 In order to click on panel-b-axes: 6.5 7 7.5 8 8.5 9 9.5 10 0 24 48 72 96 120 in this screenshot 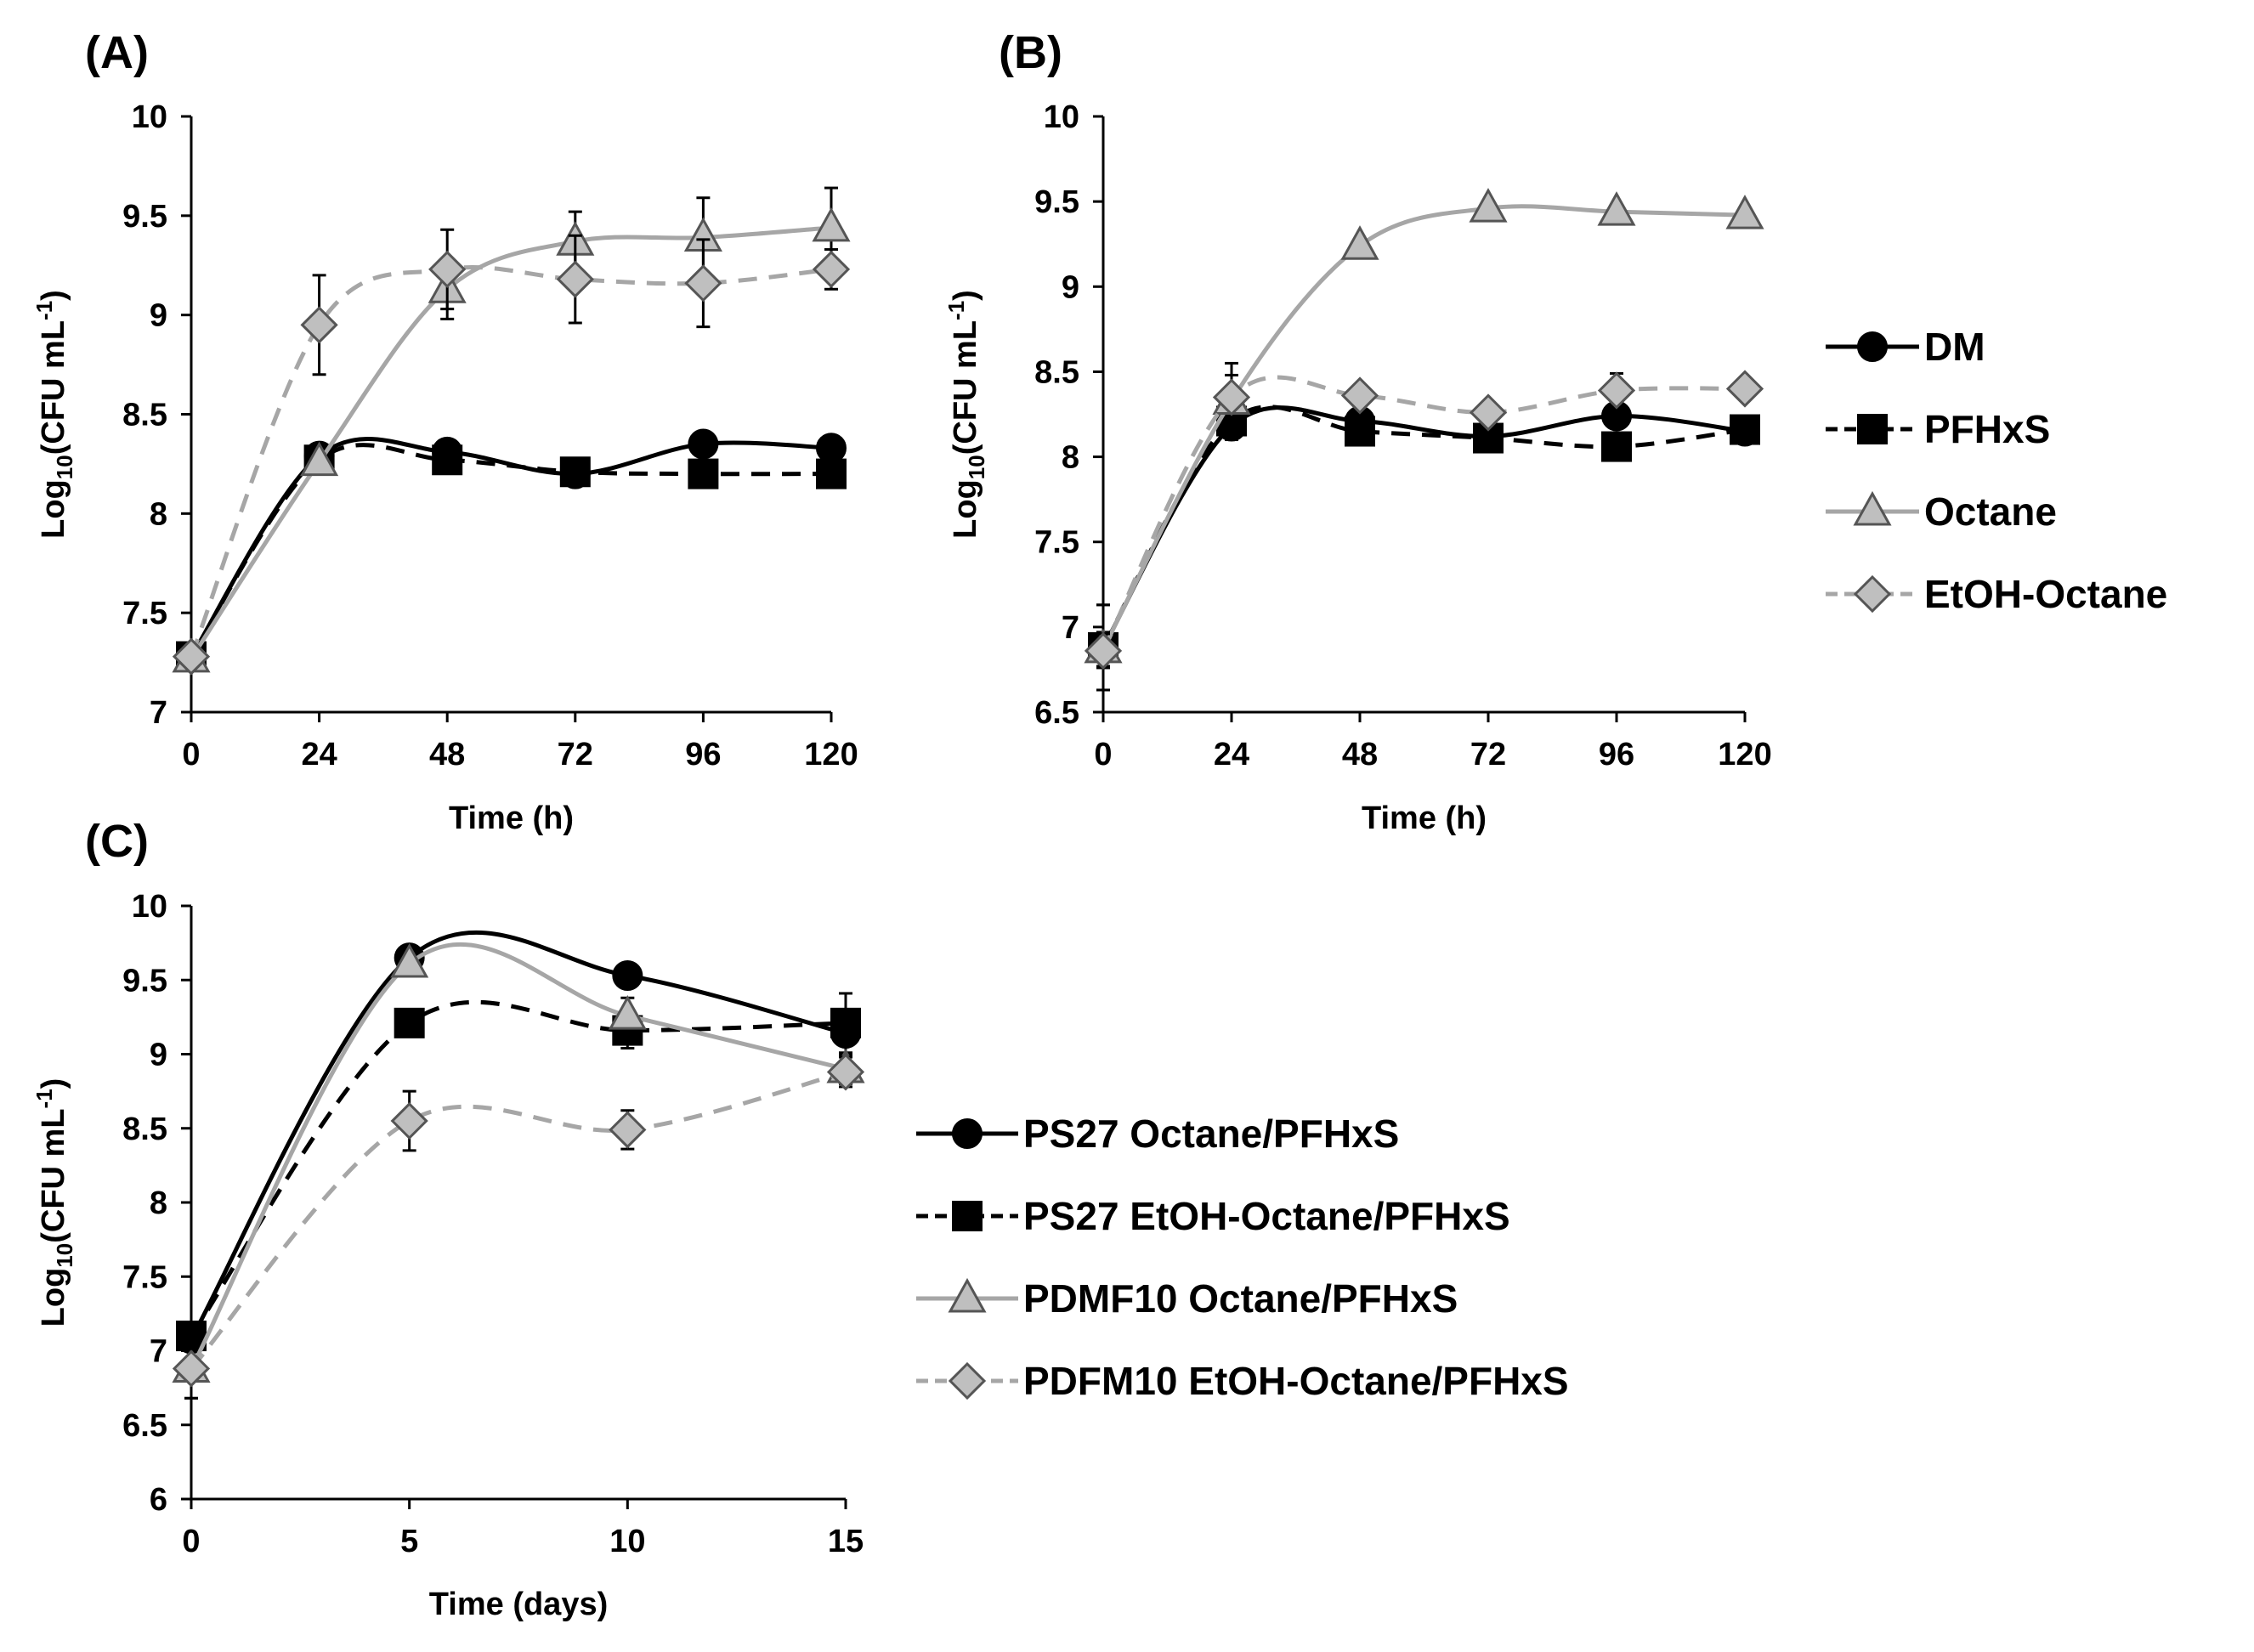, I will do `click(1403, 435)`.